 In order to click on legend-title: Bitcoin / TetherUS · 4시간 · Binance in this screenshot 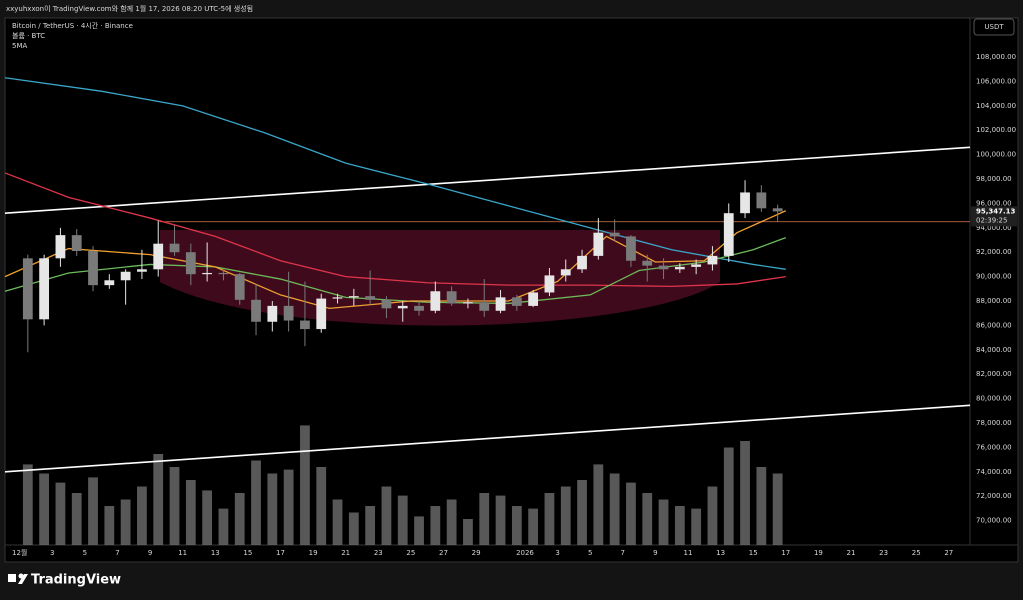, I will do `click(72, 25)`.